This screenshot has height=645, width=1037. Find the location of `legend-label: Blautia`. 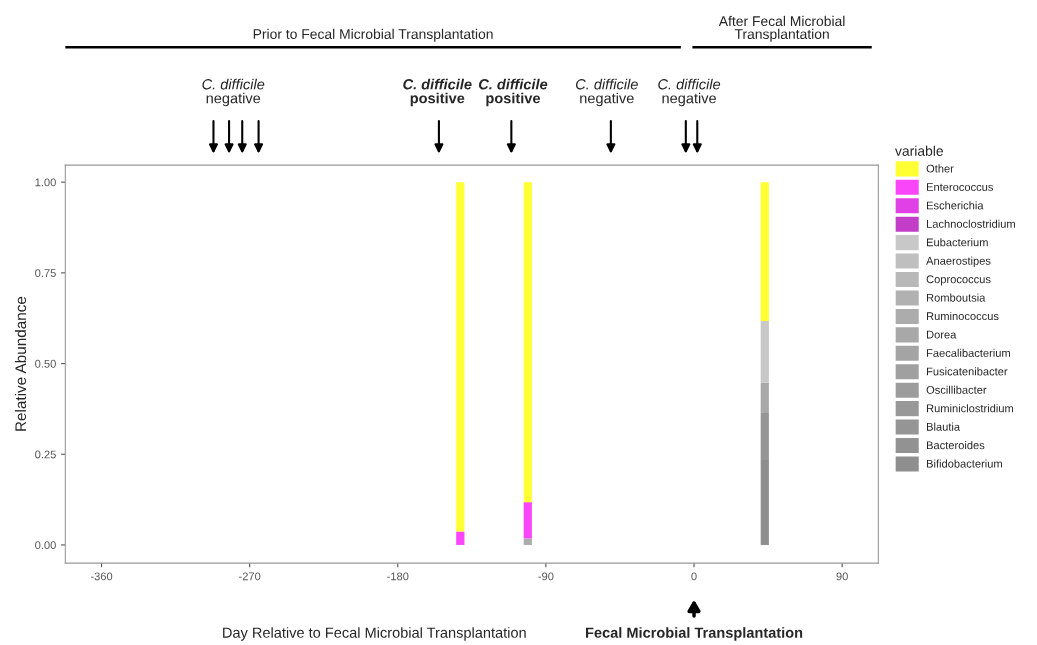

legend-label: Blautia is located at coordinates (944, 426).